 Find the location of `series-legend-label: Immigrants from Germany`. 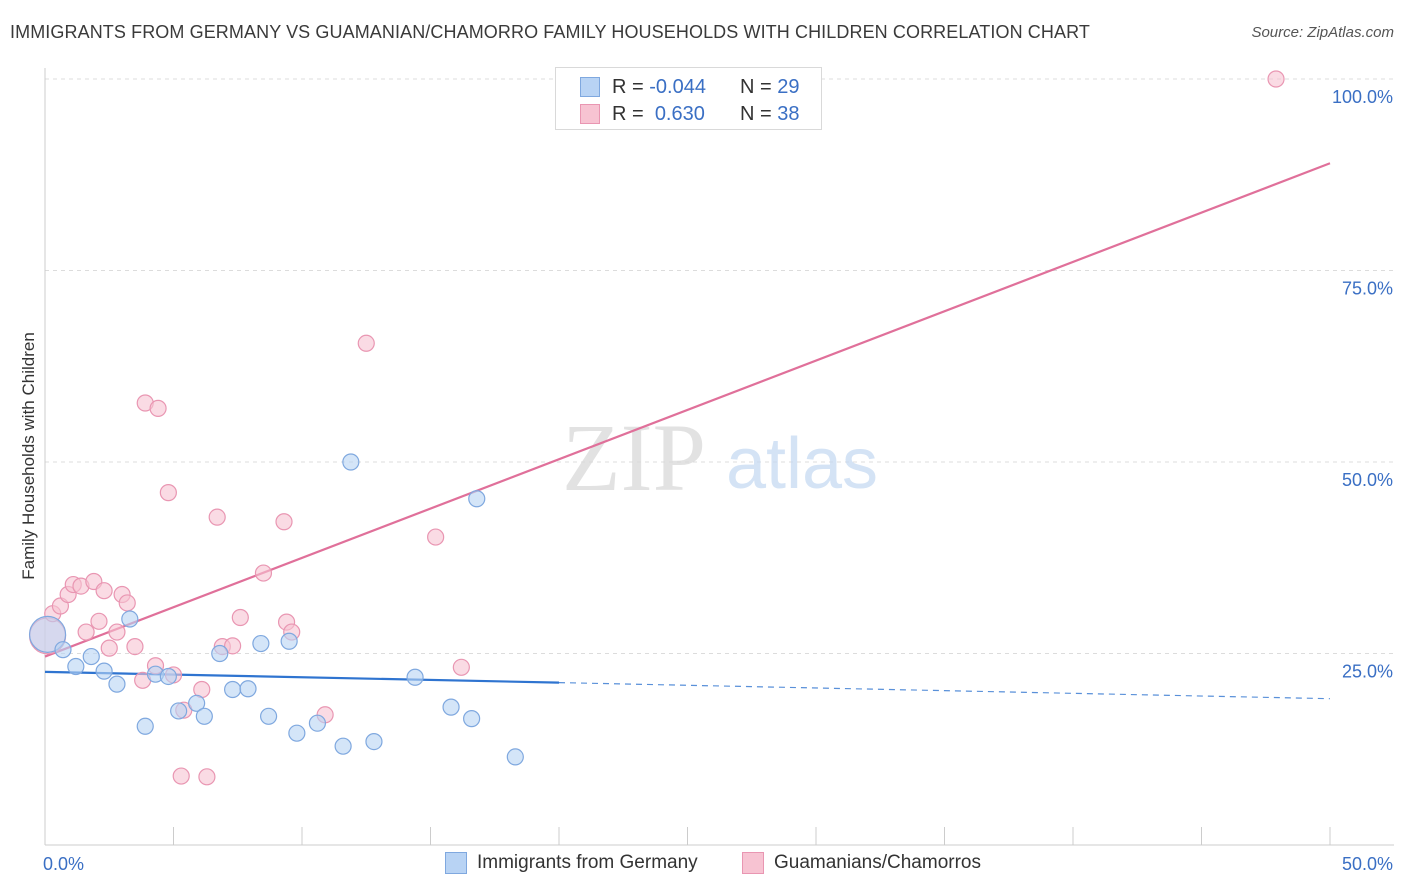

series-legend-label: Immigrants from Germany is located at coordinates (587, 862).